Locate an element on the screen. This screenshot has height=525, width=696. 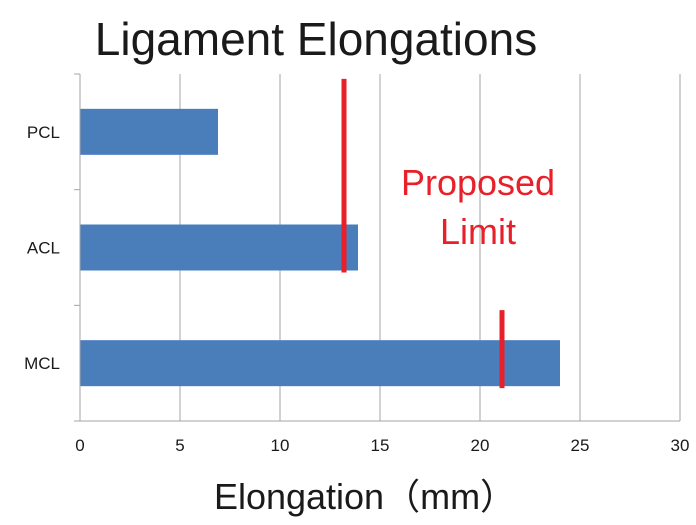
x-axis-ticks: 0 5 10 15 20 25 30 is located at coordinates (382, 445).